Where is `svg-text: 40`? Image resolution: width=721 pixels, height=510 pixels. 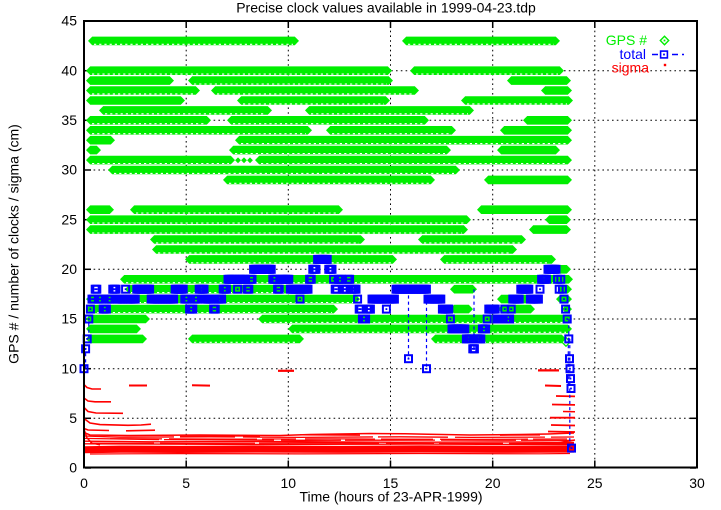 svg-text: 40 is located at coordinates (69, 70).